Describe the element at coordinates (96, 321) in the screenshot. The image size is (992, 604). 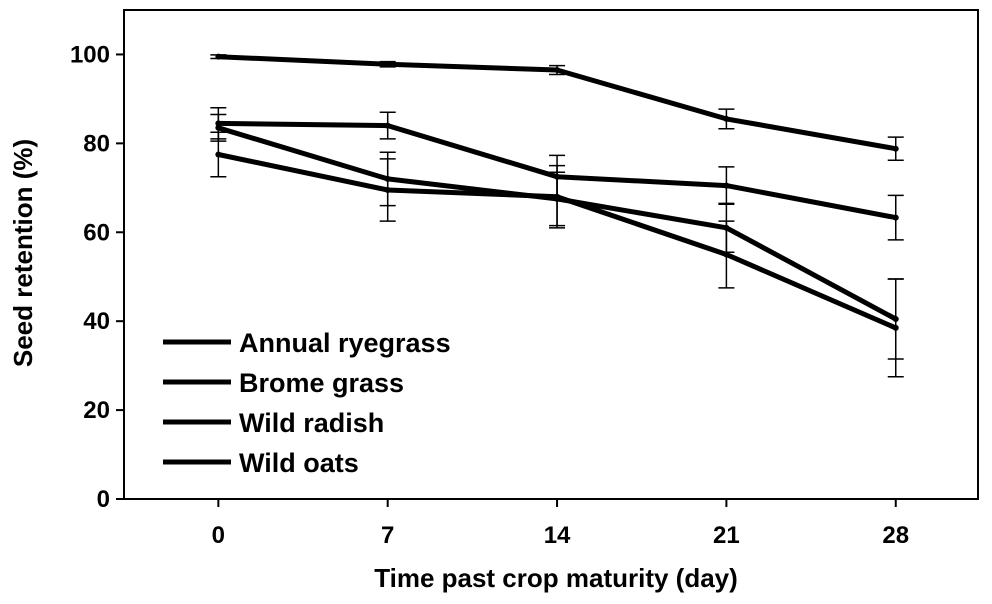
I see `y-tick-label: 40` at that location.